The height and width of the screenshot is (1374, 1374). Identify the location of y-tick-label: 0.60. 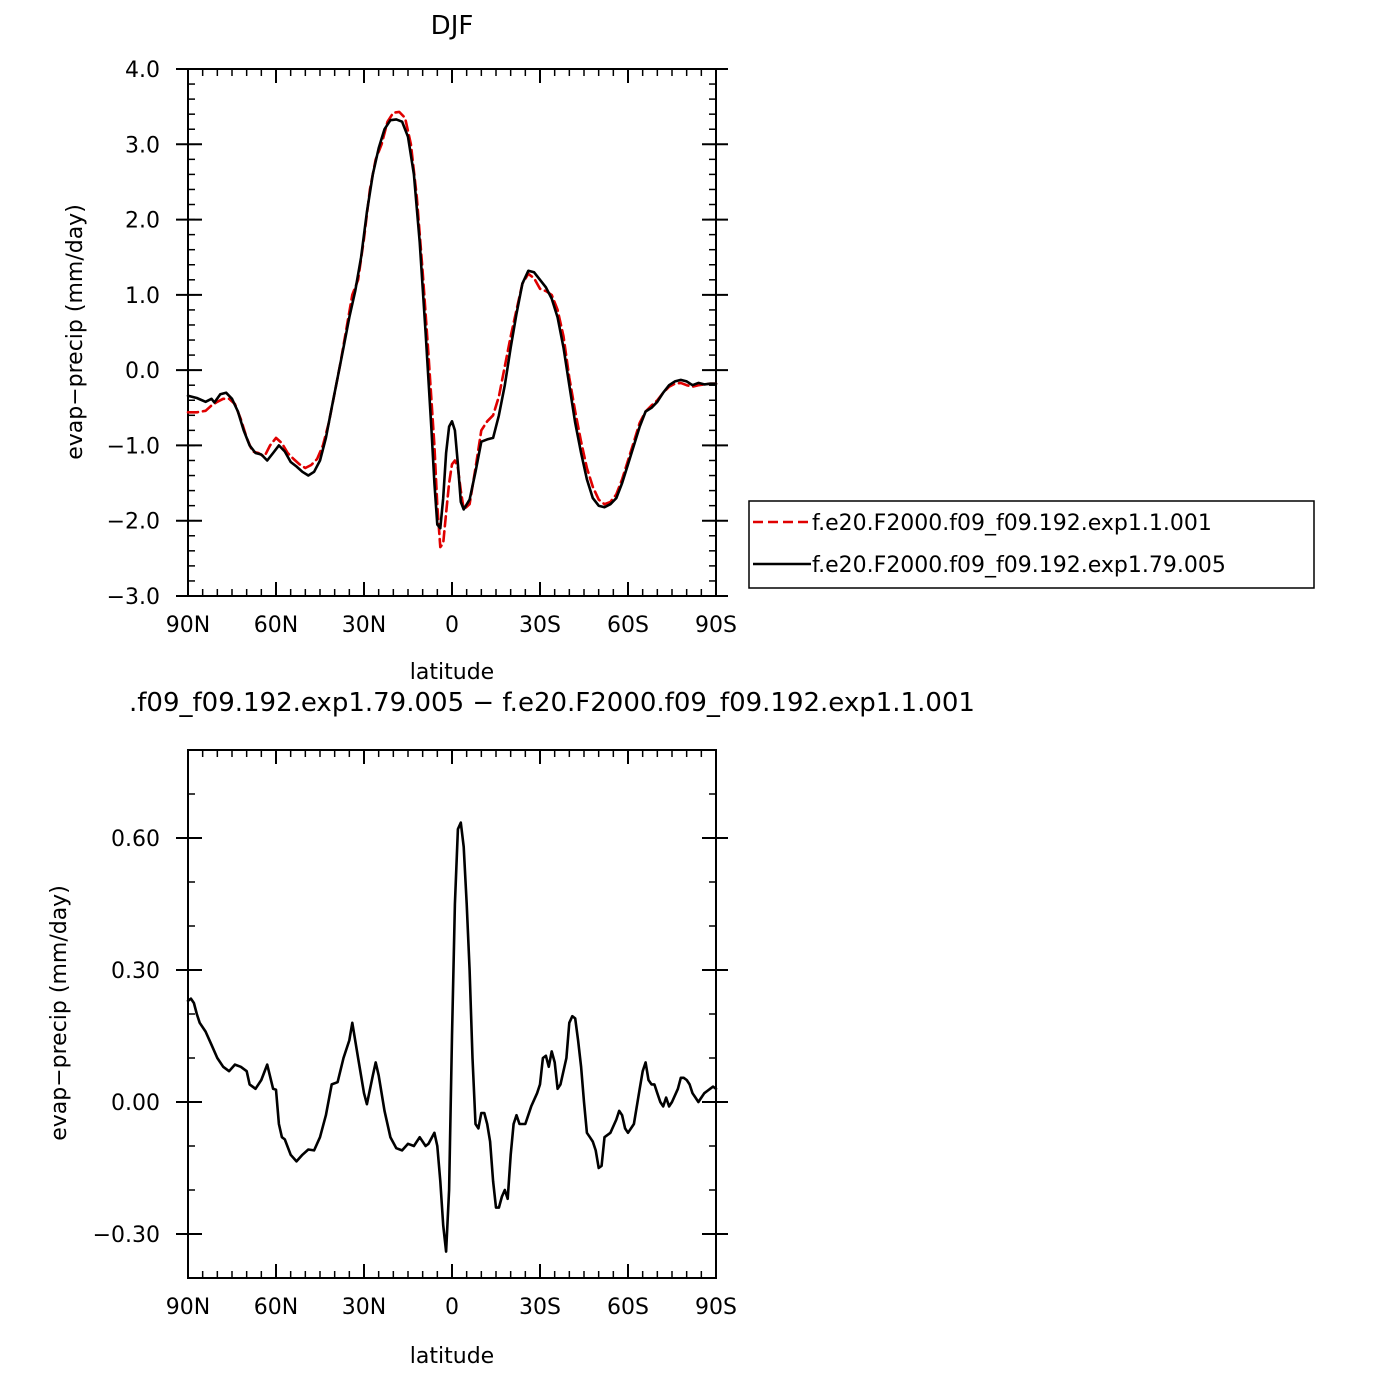
(135, 839).